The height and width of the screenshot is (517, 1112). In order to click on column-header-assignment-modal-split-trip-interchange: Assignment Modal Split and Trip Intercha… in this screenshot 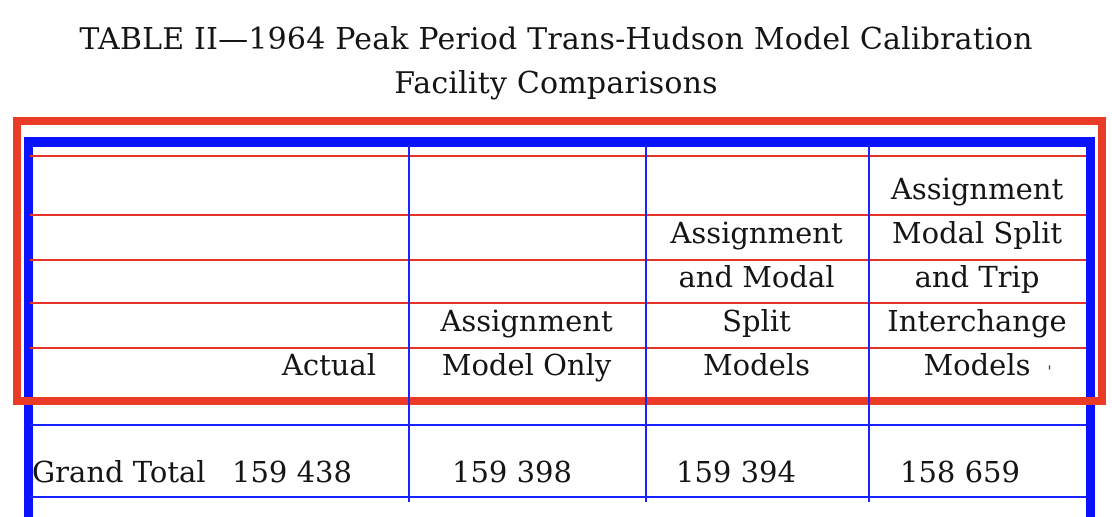, I will do `click(977, 277)`.